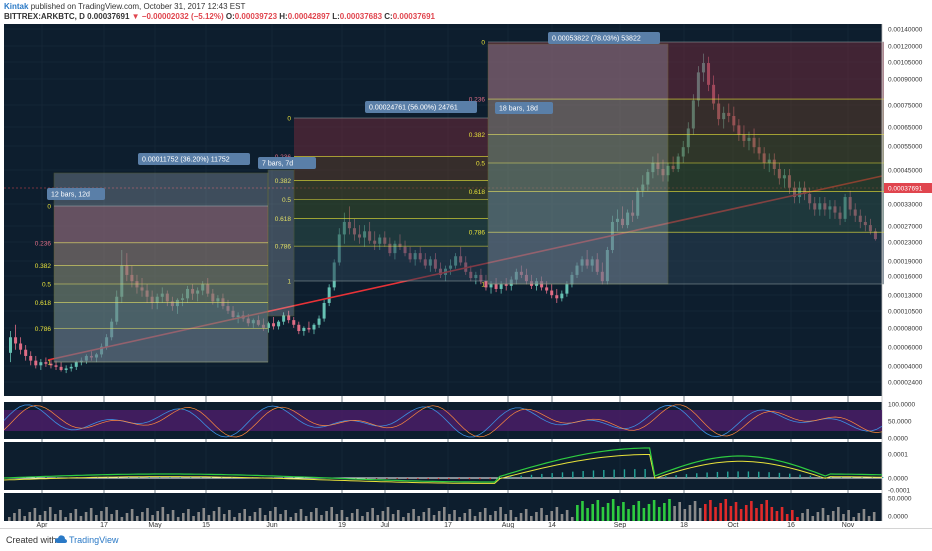 The height and width of the screenshot is (551, 932). I want to click on tradingview-cloud-icon, so click(61, 540).